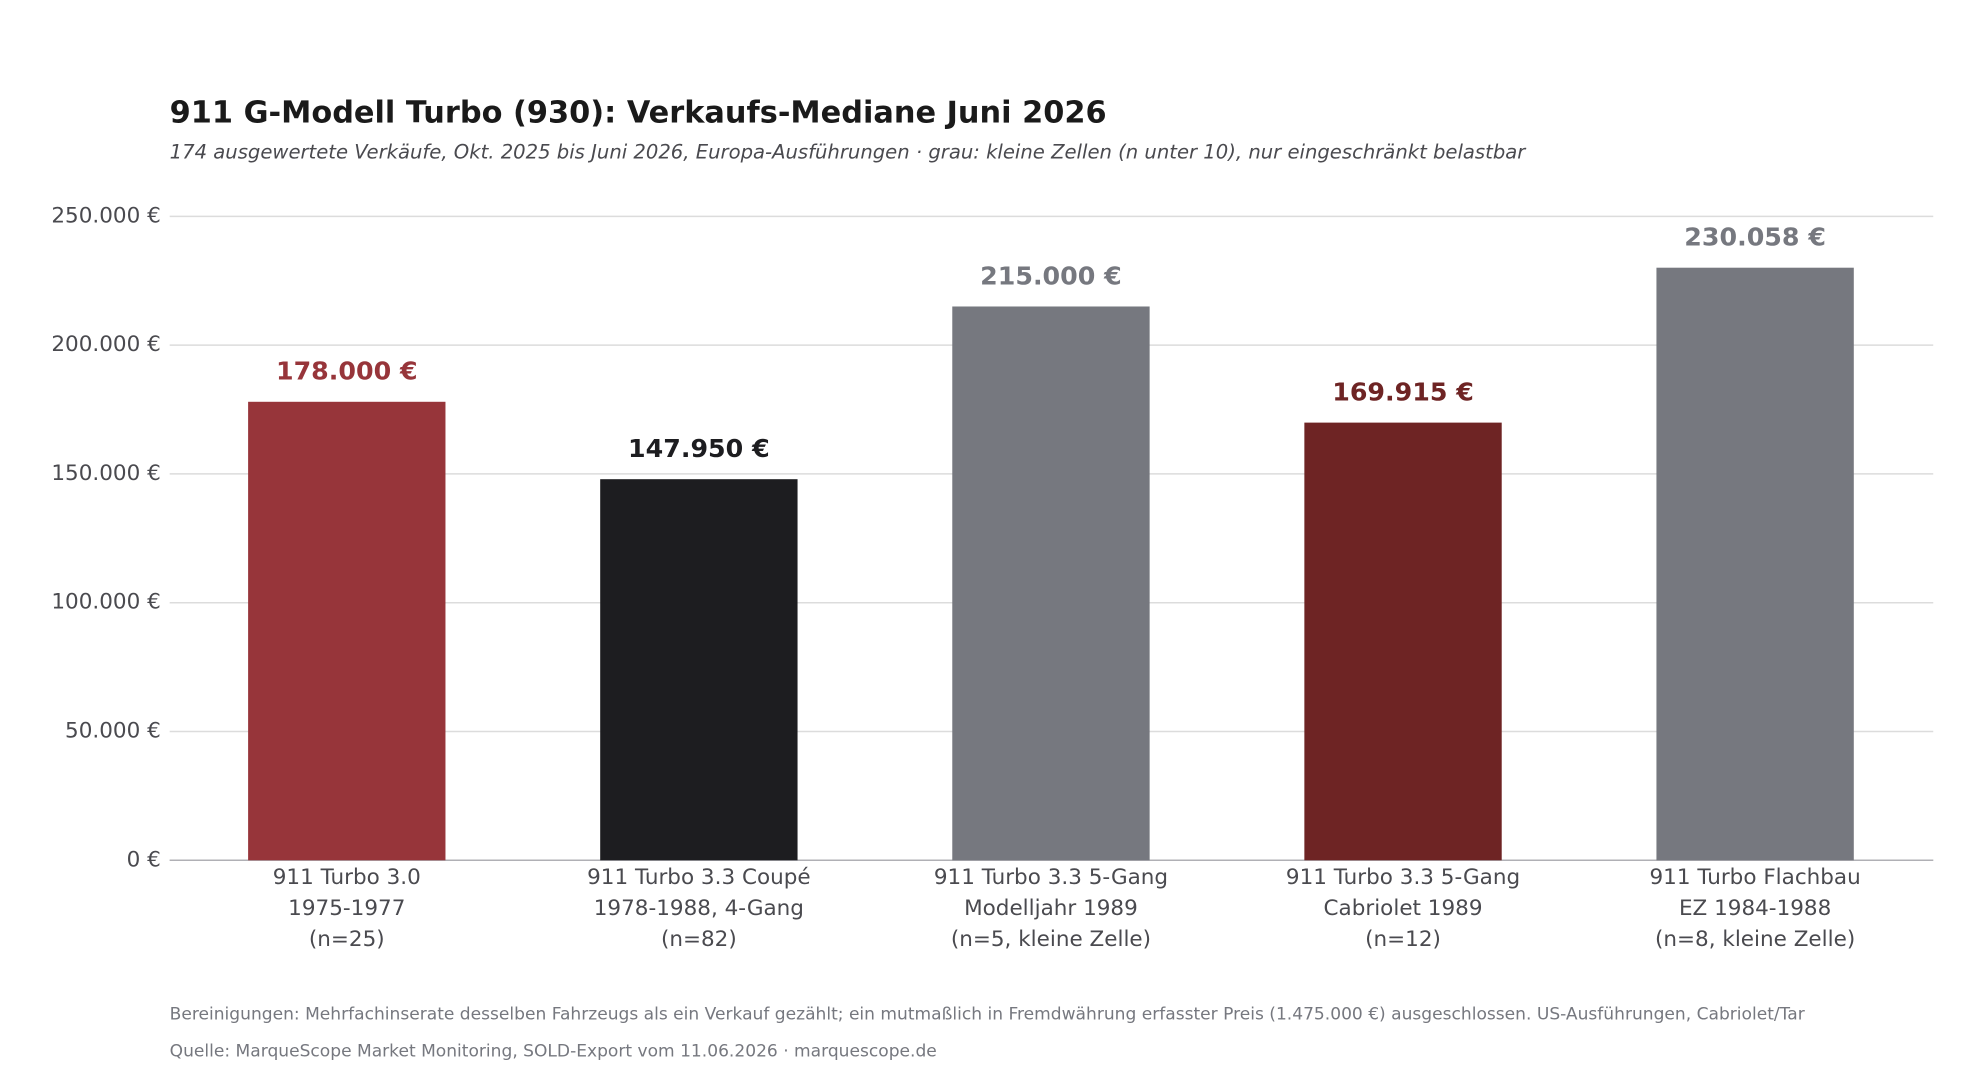  What do you see at coordinates (1051, 908) in the screenshot?
I see `x-tick-label: Modelljahr 1989` at bounding box center [1051, 908].